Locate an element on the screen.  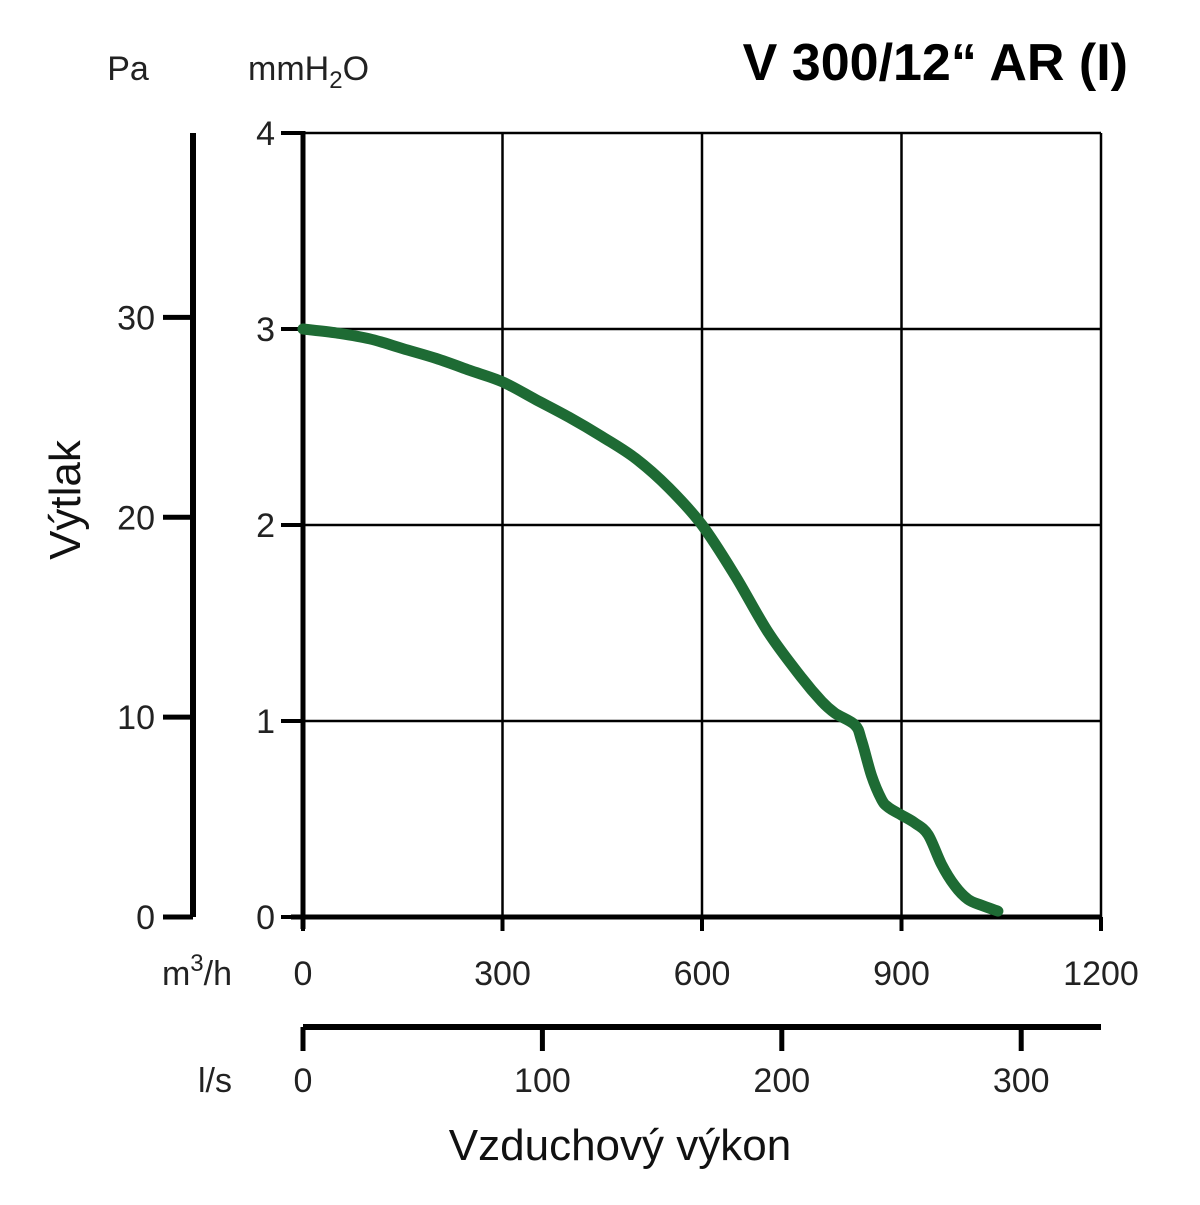
y2-unit-label: Pa is located at coordinates (128, 69).